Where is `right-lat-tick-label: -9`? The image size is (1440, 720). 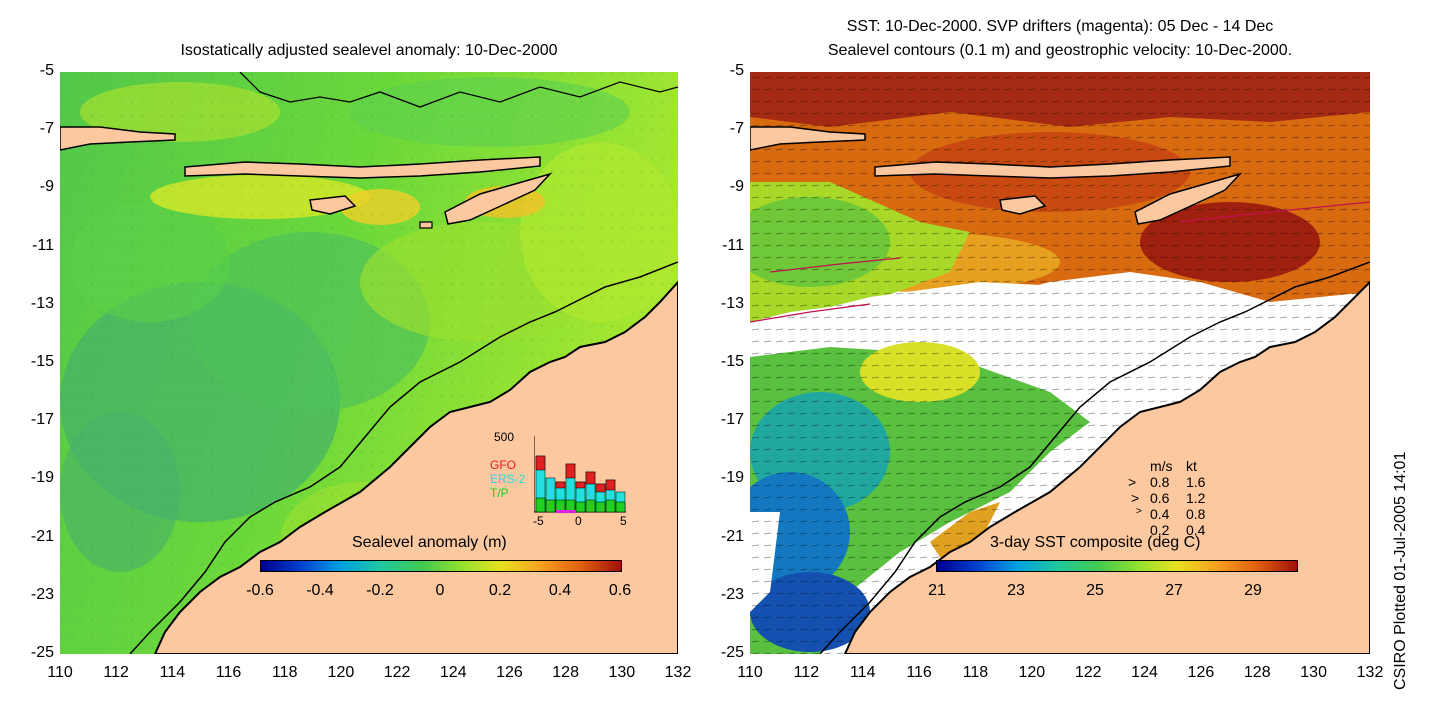
right-lat-tick-label: -9 is located at coordinates (736, 187).